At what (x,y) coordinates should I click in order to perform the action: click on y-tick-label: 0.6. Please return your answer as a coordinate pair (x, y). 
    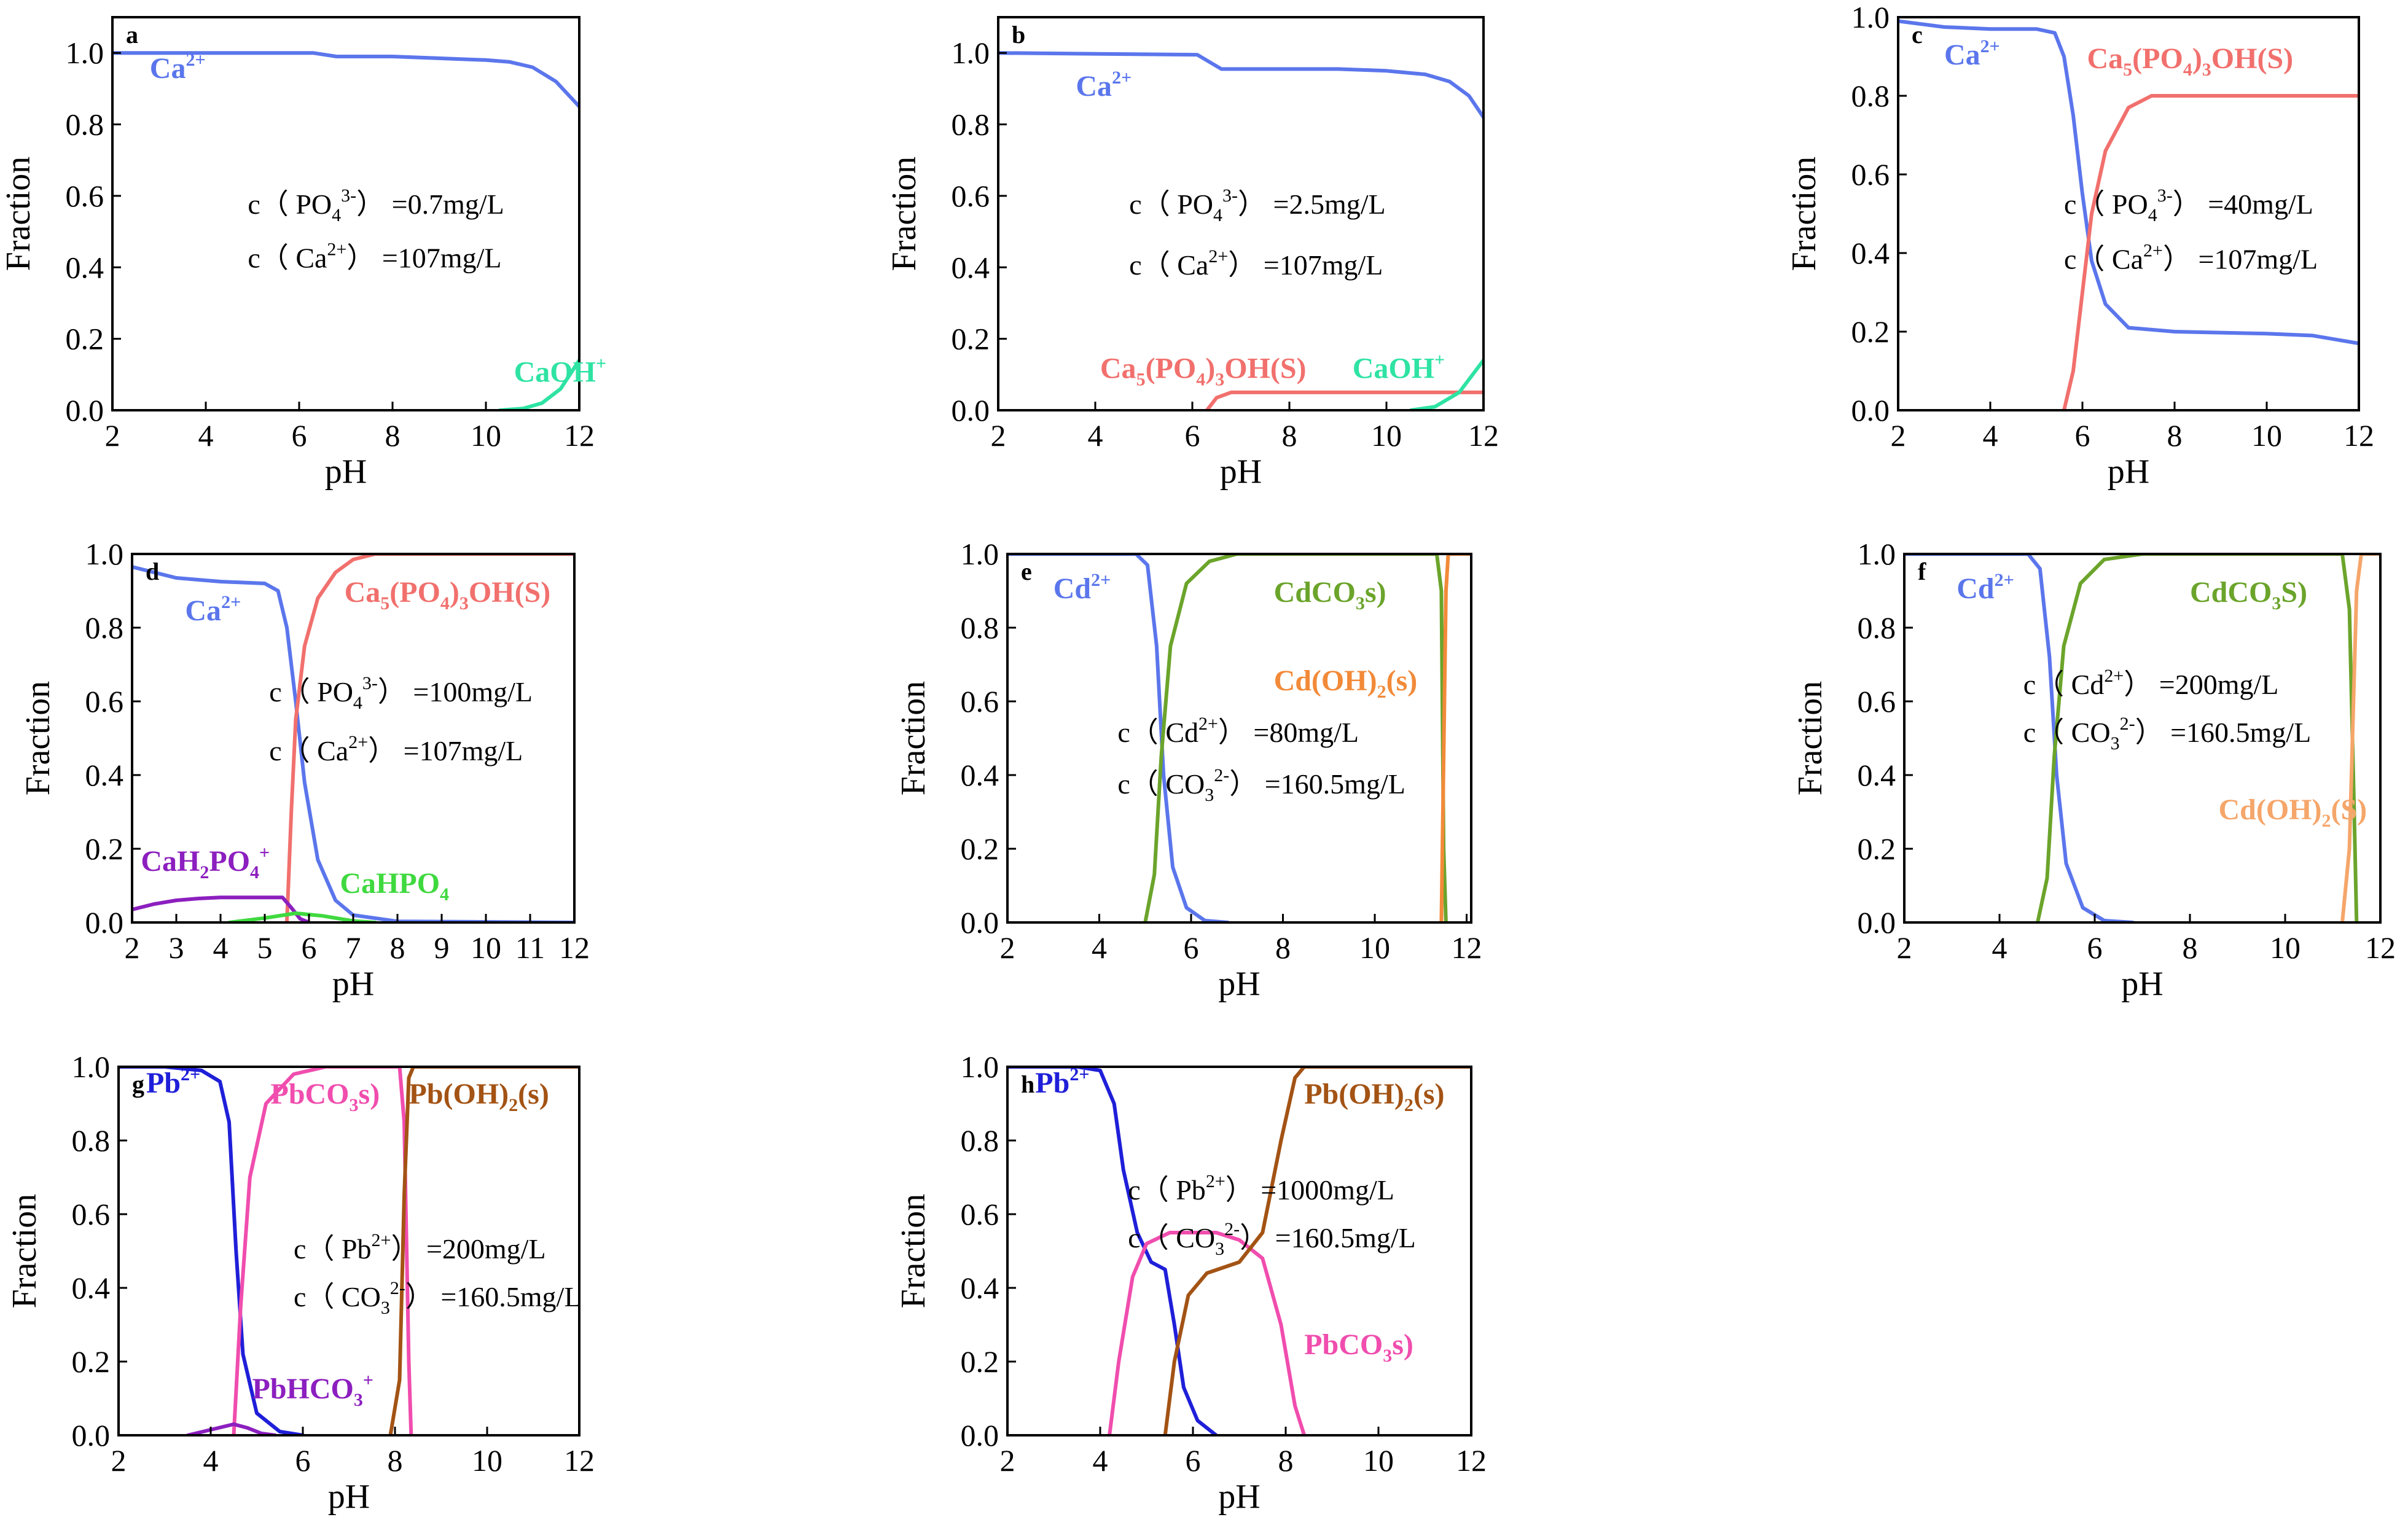
    Looking at the image, I should click on (971, 196).